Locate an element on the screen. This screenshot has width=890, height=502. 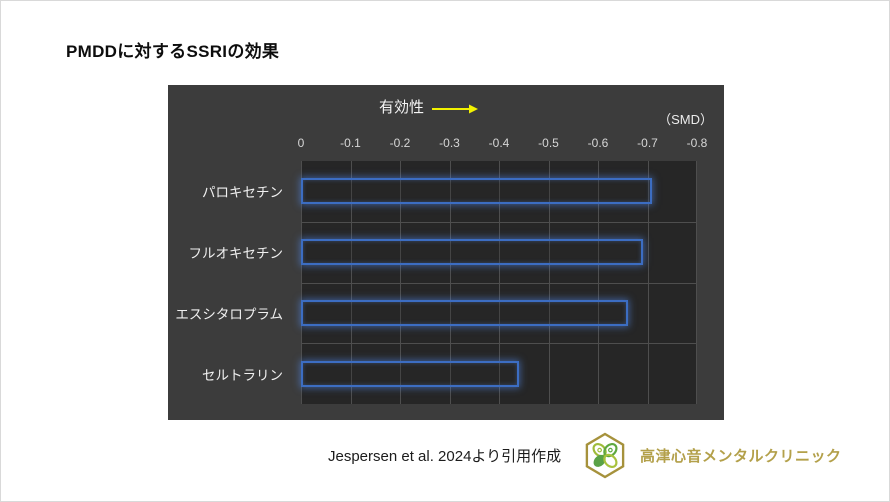
category-label: セルトラリン is located at coordinates (242, 375).